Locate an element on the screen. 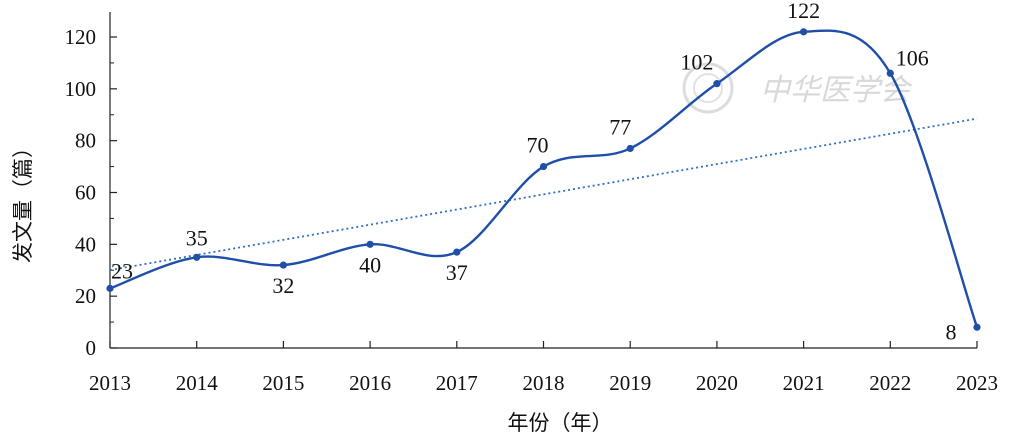 The width and height of the screenshot is (1019, 440). watermark-seal-icon is located at coordinates (708, 88).